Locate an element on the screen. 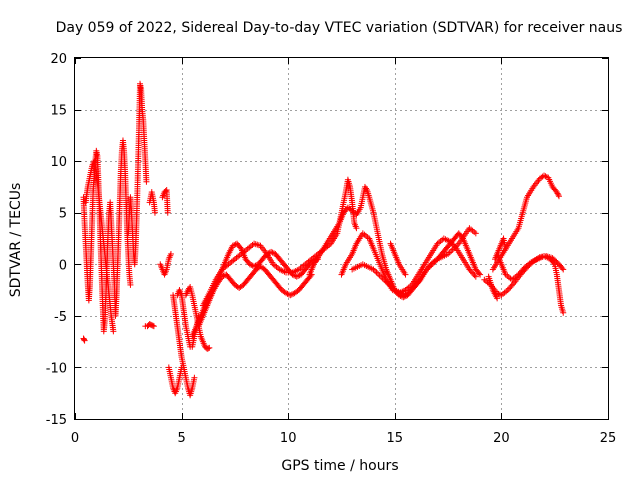  x-tick-label: 20 is located at coordinates (501, 438).